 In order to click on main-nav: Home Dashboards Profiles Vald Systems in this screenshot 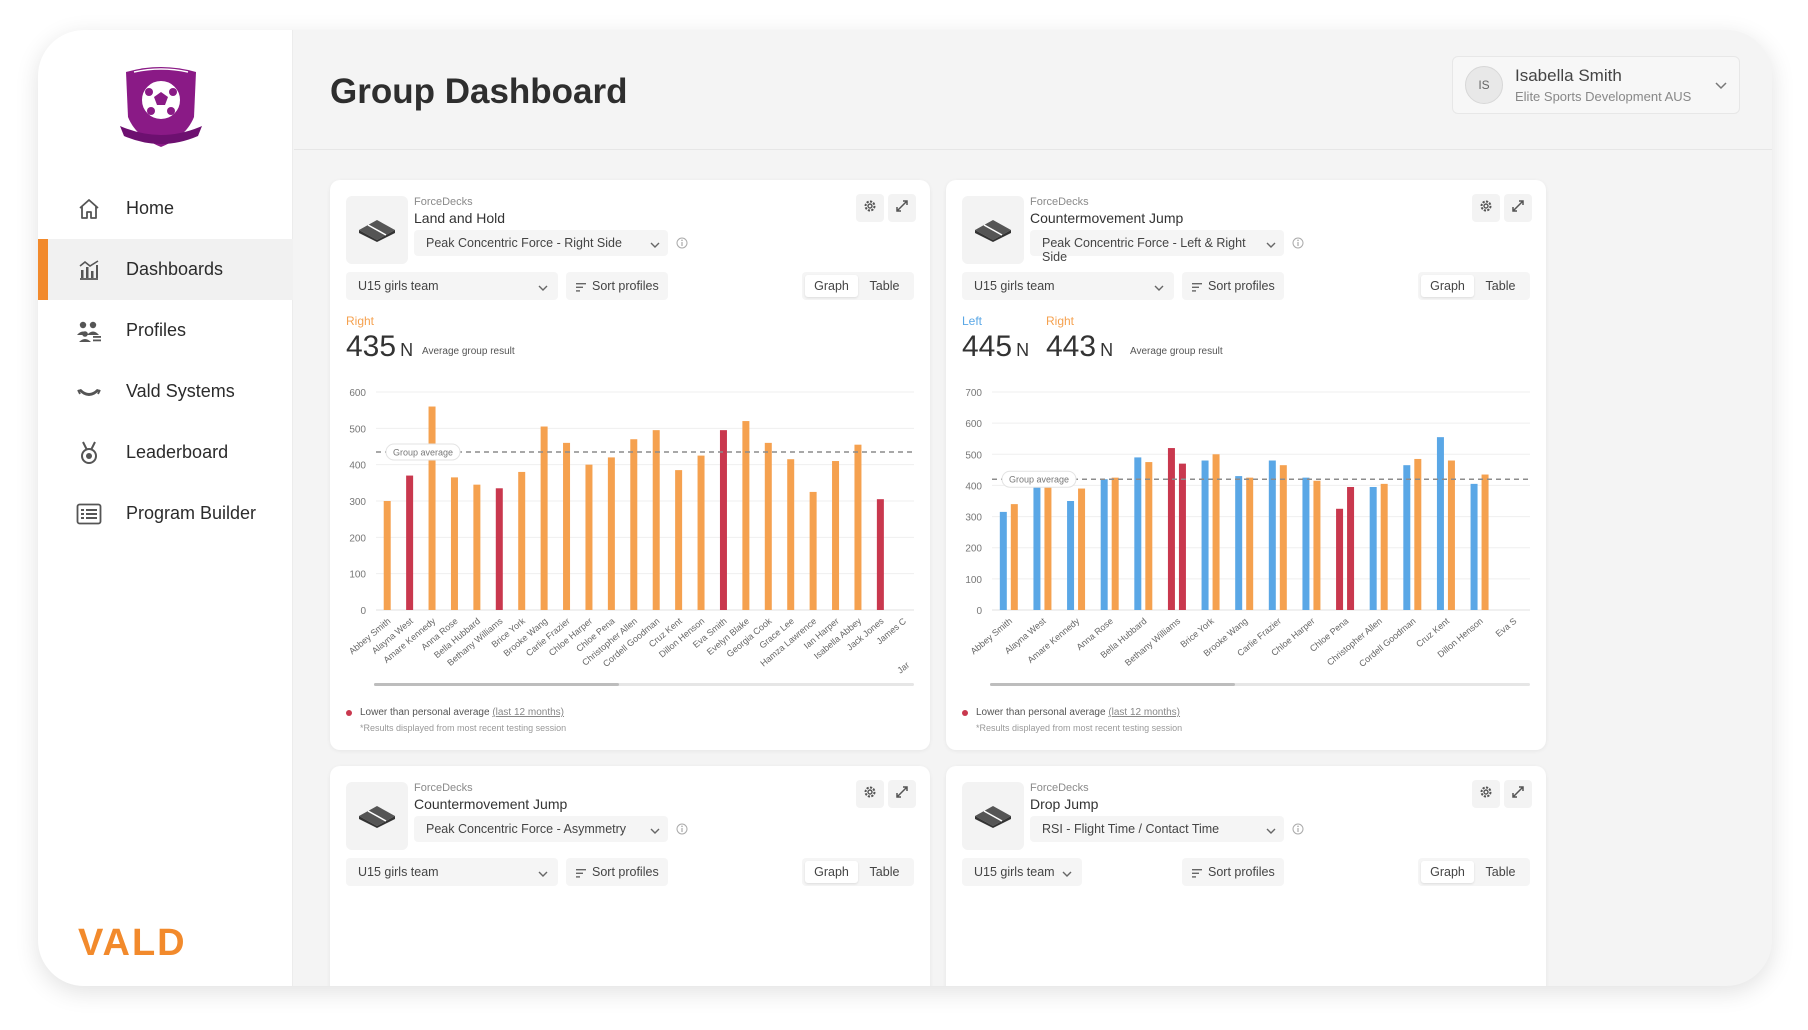, I will do `click(165, 361)`.